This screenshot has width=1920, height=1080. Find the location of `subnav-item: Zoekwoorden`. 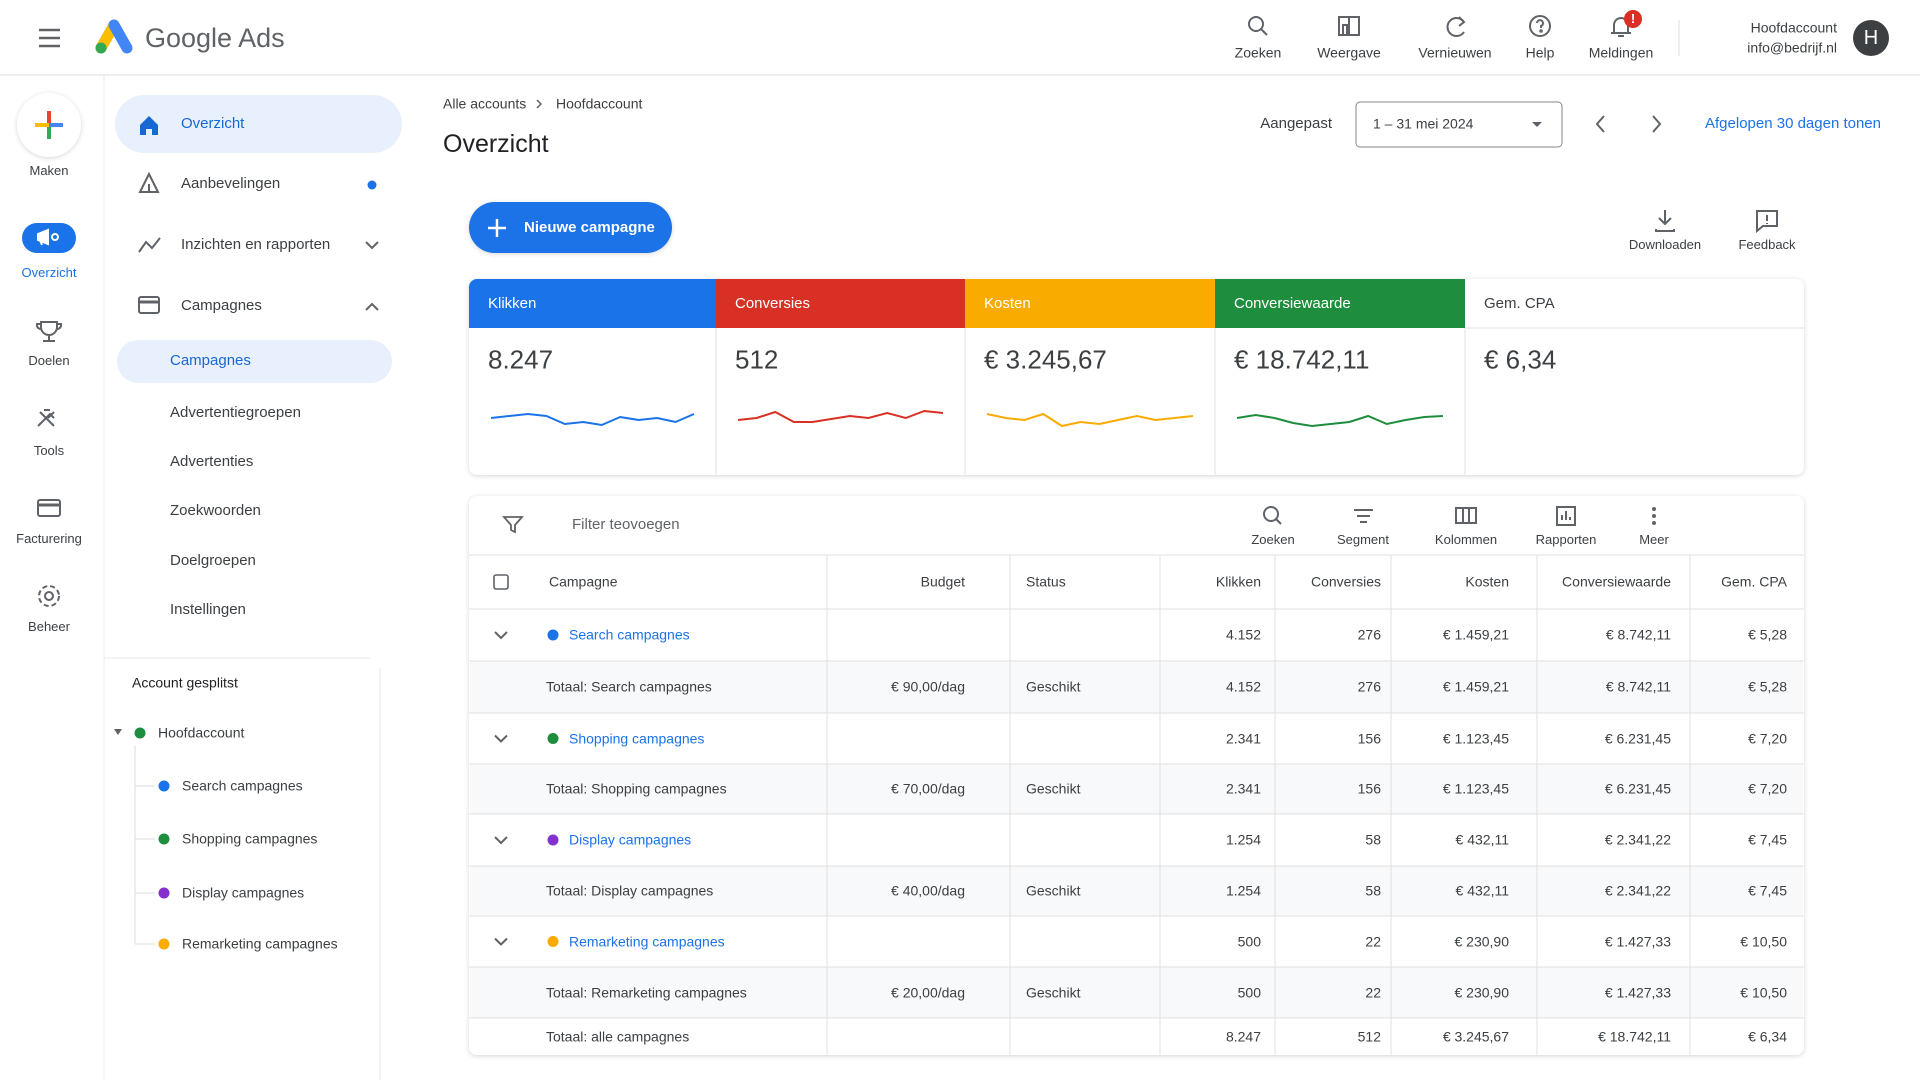

subnav-item: Zoekwoorden is located at coordinates (215, 510).